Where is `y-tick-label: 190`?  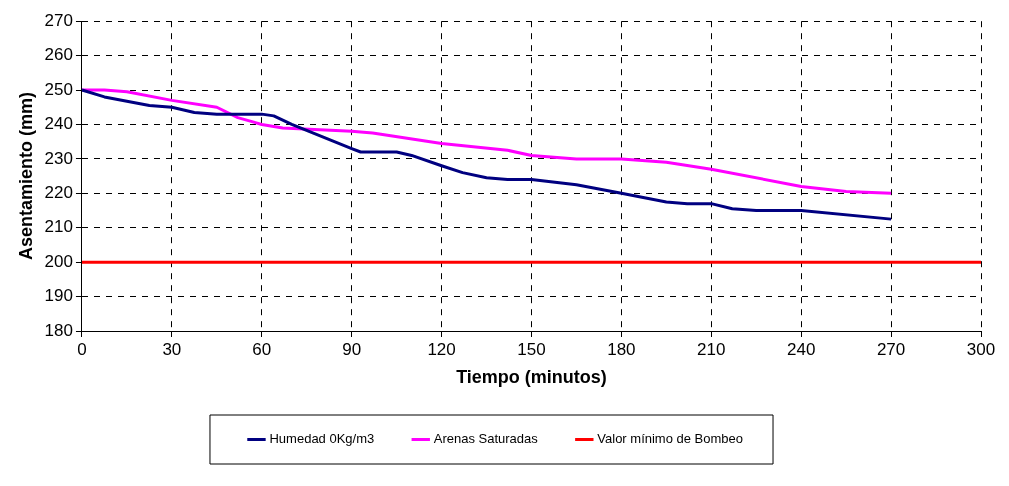
y-tick-label: 190 is located at coordinates (58, 296).